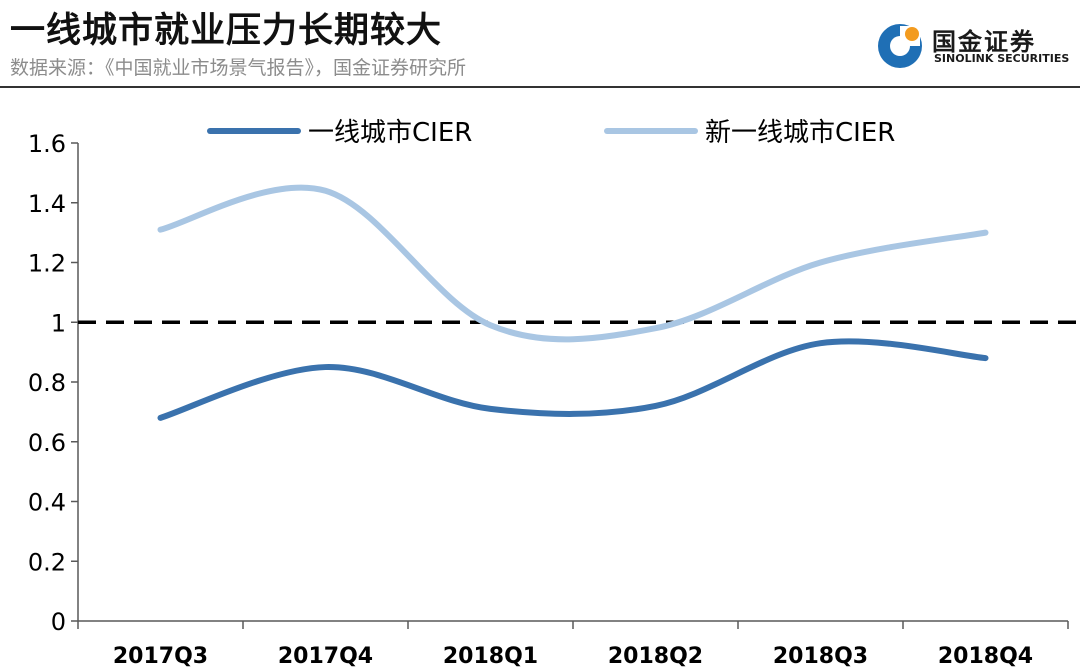 This screenshot has width=1080, height=671. I want to click on brand-logo: 国金证券 SINOLINK SECURITIES, so click(976, 46).